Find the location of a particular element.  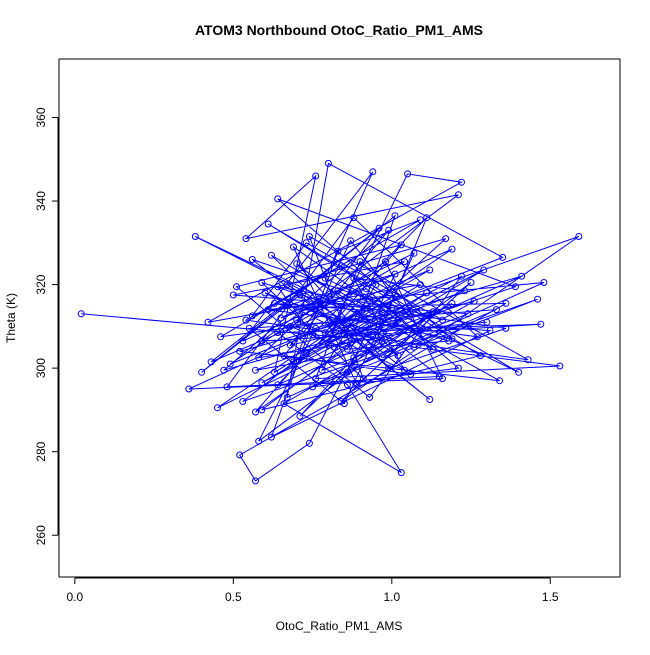

x-axis-label: OtoC_Ratio_PM1_AMS is located at coordinates (339, 626).